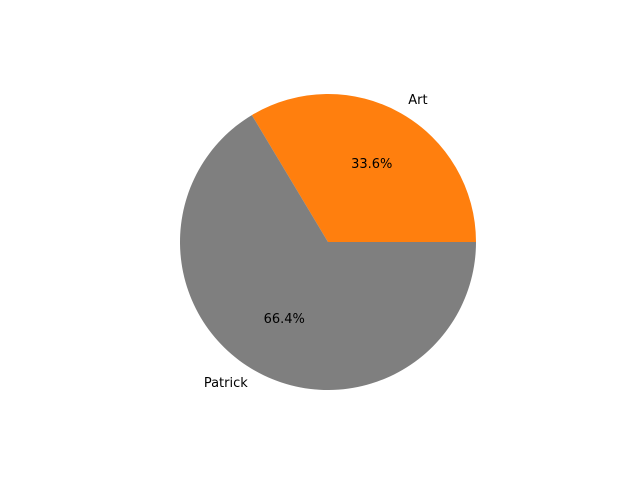 The width and height of the screenshot is (640, 480). I want to click on pie-slice-art, so click(363, 168).